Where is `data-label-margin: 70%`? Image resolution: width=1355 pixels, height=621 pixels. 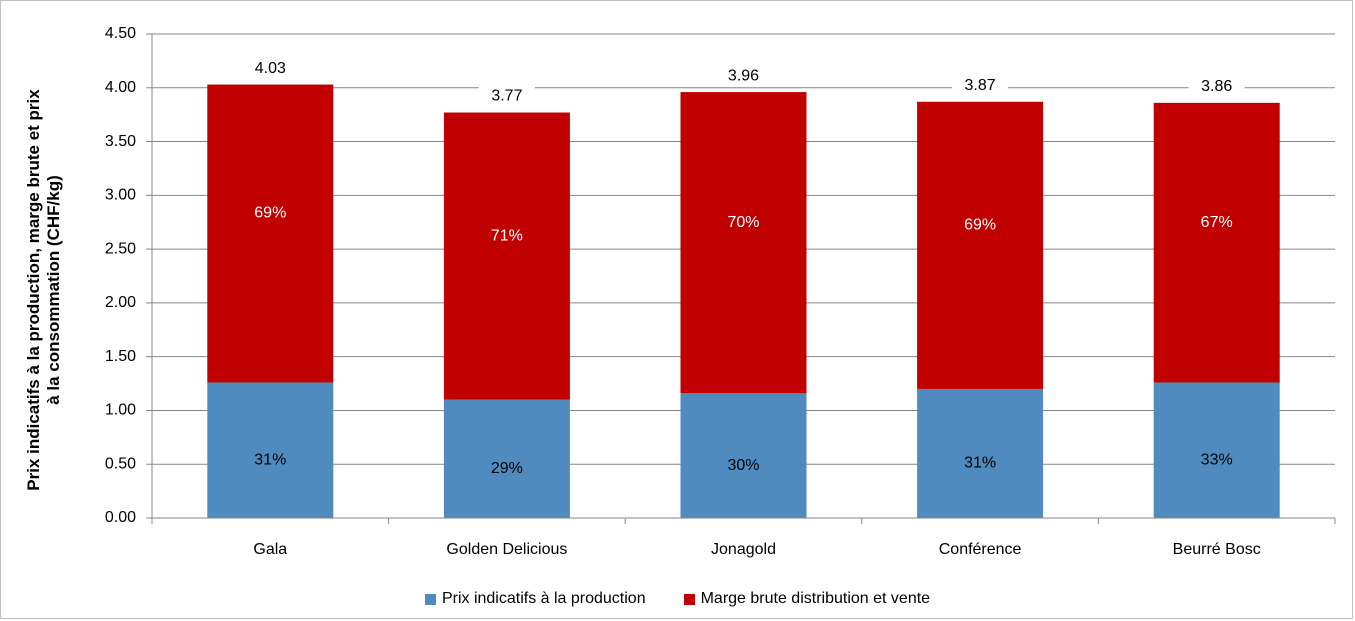
data-label-margin: 70% is located at coordinates (743, 222).